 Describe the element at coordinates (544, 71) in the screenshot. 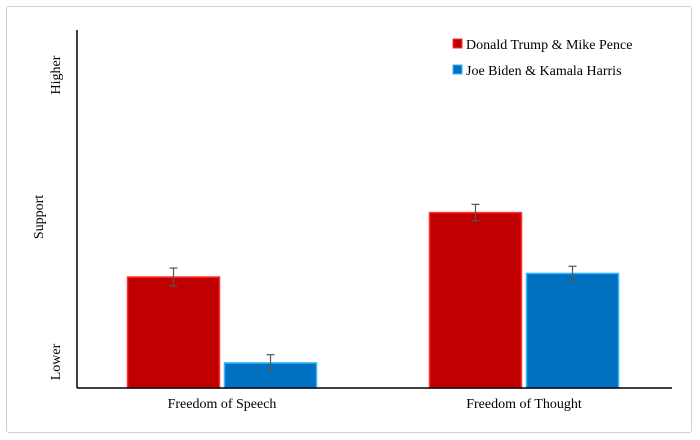

I see `legend-label: Joe Biden & Kamala Harris` at that location.